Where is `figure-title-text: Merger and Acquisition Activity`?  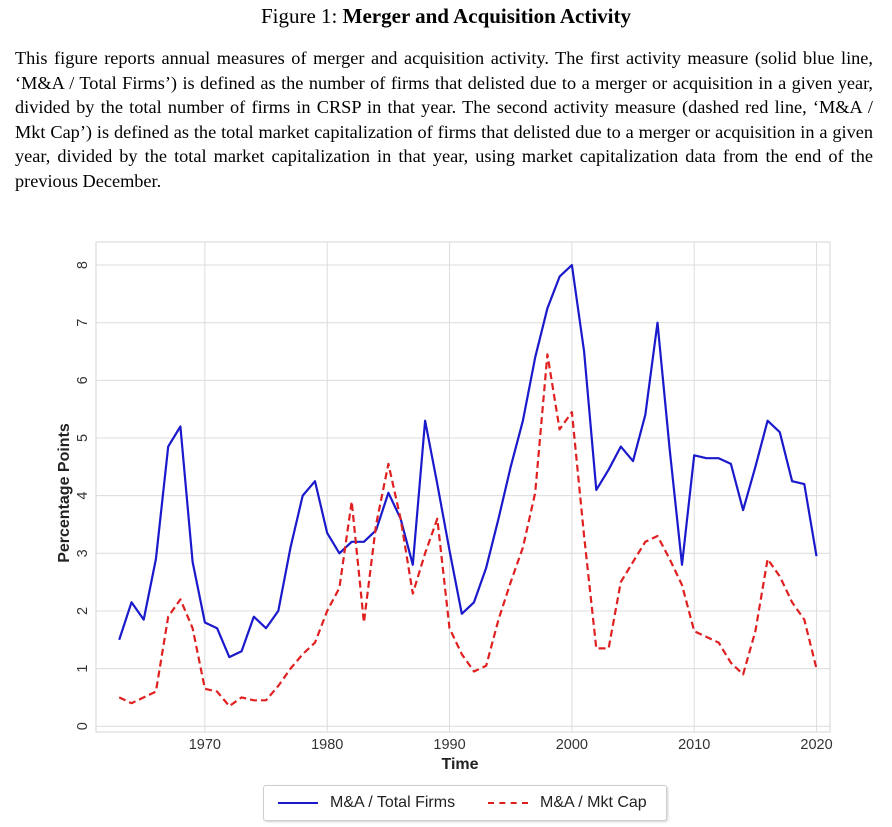
figure-title-text: Merger and Acquisition Activity is located at coordinates (487, 16).